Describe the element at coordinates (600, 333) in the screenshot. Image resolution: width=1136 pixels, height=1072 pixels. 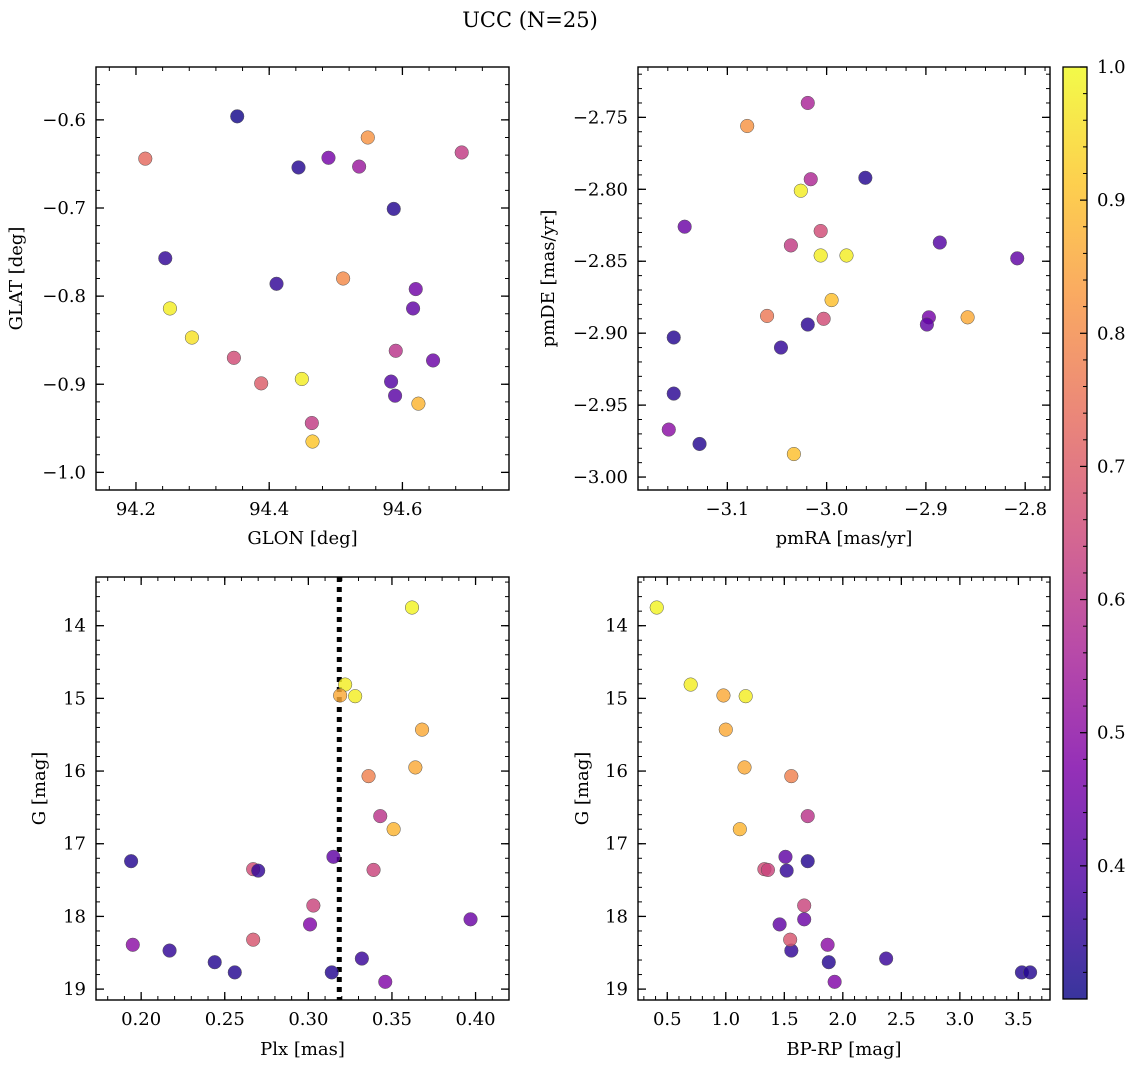
I see `y-tick-label: −2.90` at that location.